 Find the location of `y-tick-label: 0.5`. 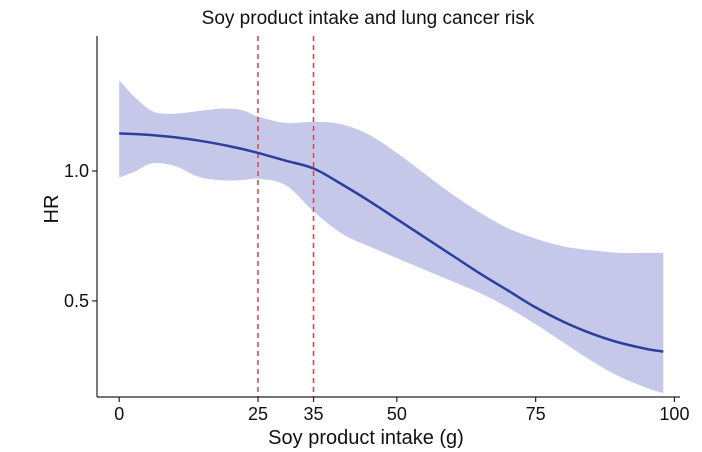

y-tick-label: 0.5 is located at coordinates (76, 301).